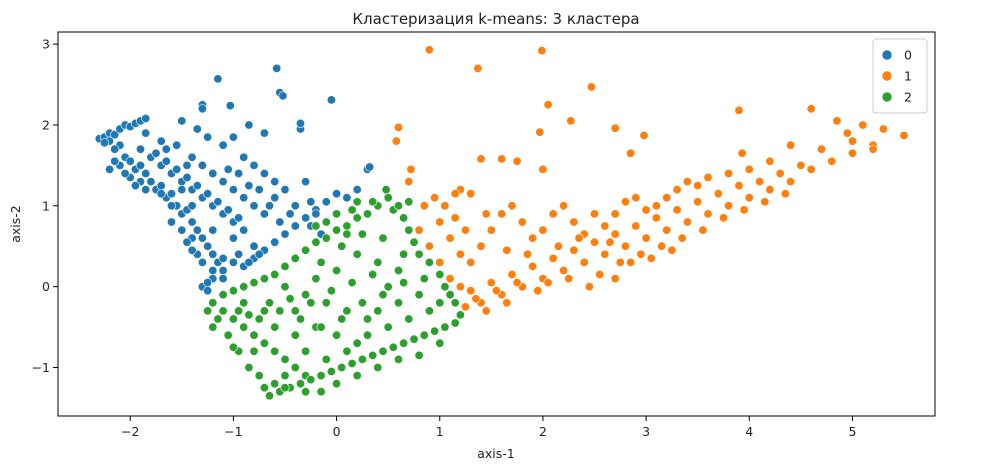 This screenshot has height=474, width=999. I want to click on legend-box, so click(900, 76).